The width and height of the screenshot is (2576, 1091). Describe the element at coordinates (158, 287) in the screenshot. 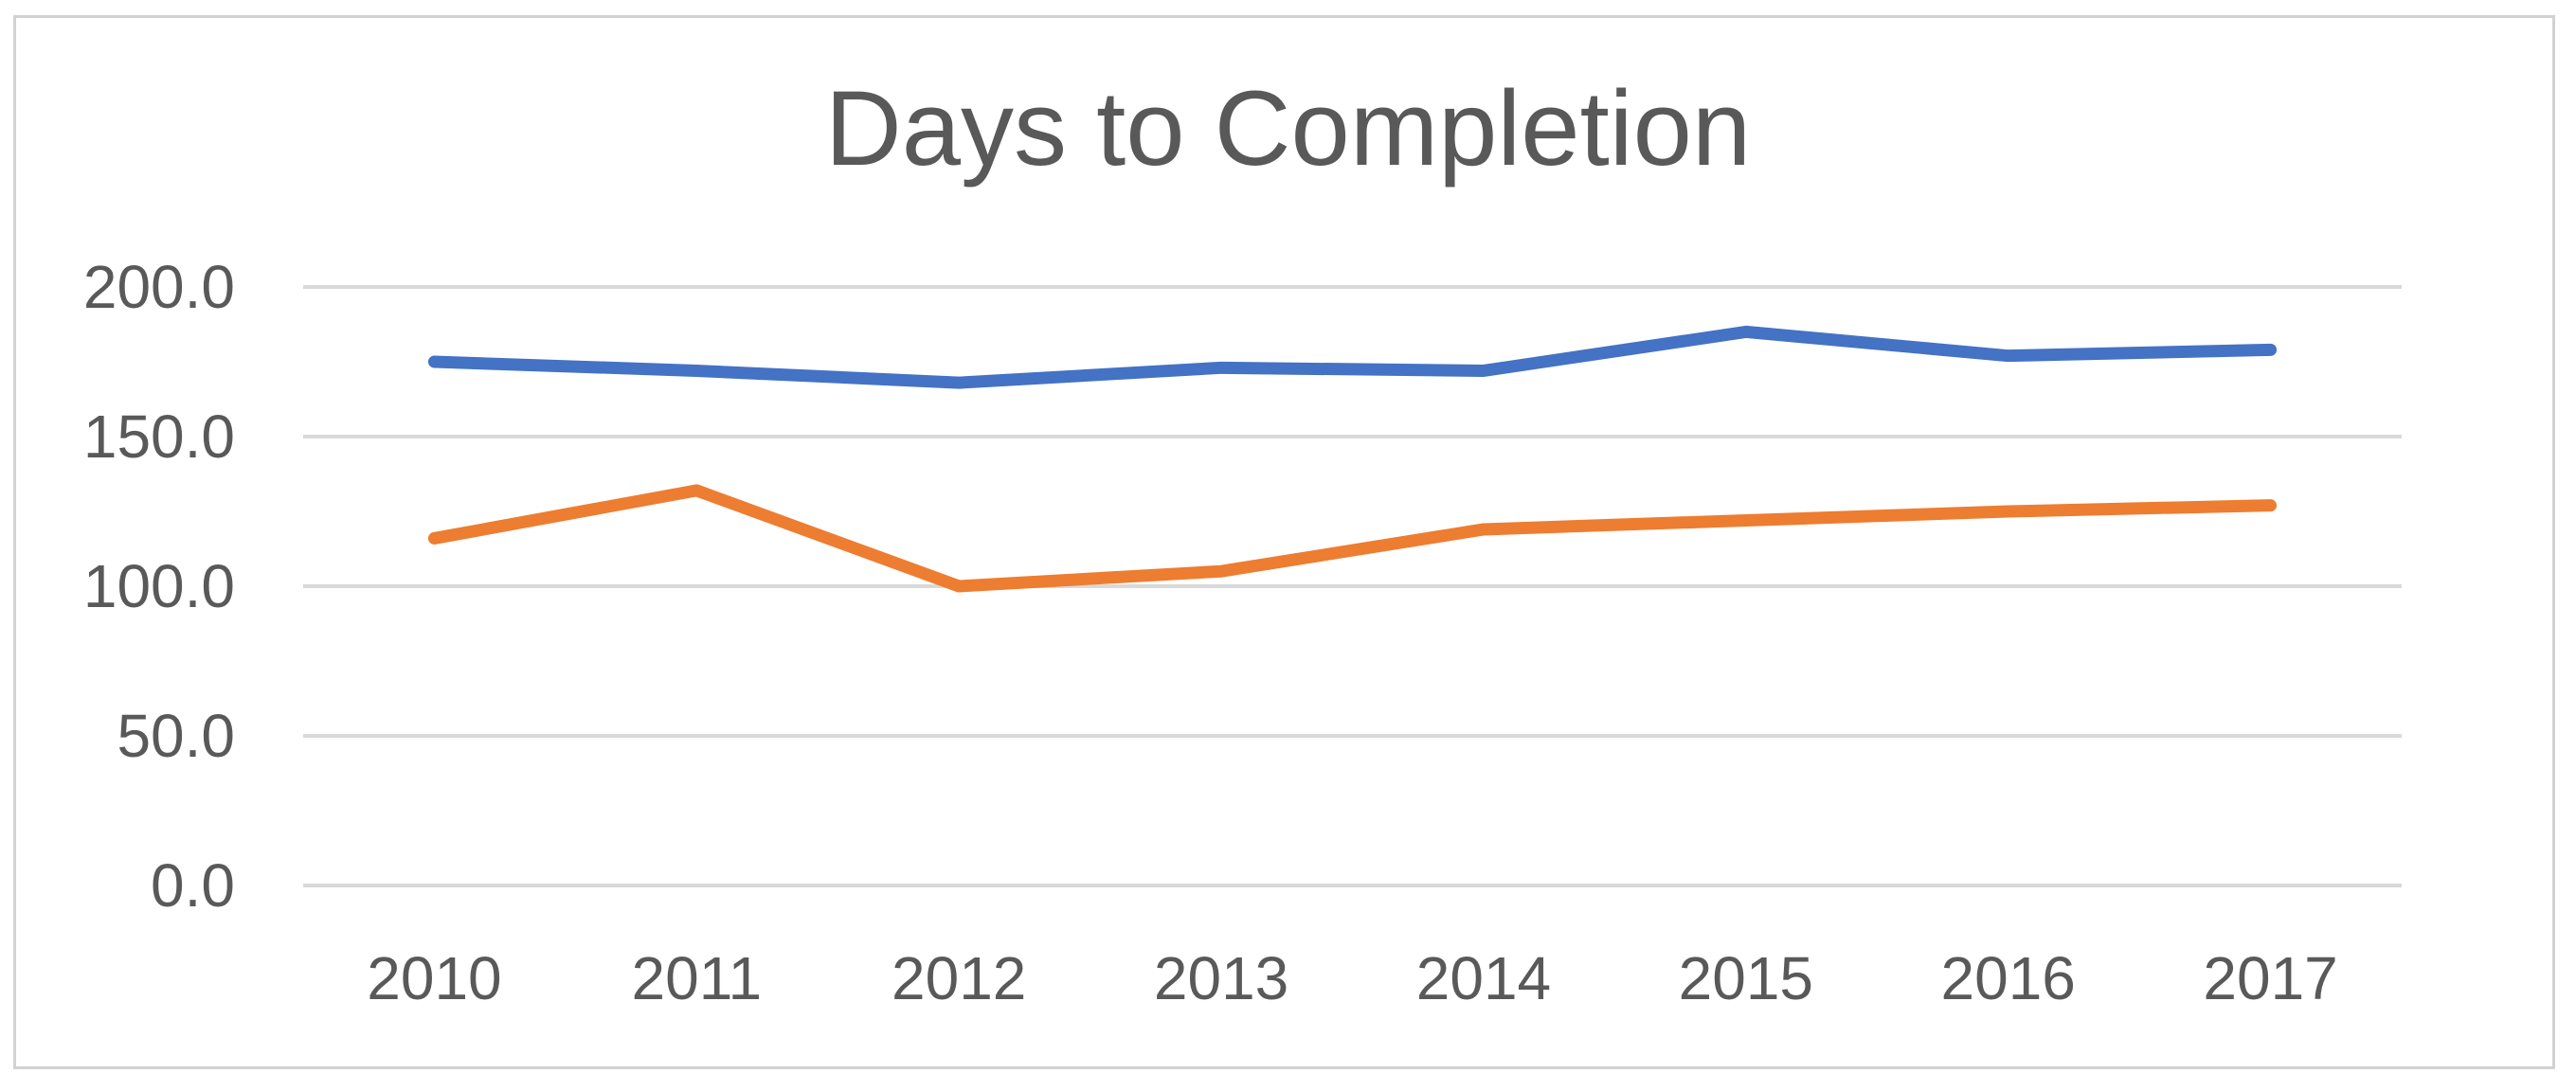

I see `y-axis-tick-label-200.0: 200.0` at that location.